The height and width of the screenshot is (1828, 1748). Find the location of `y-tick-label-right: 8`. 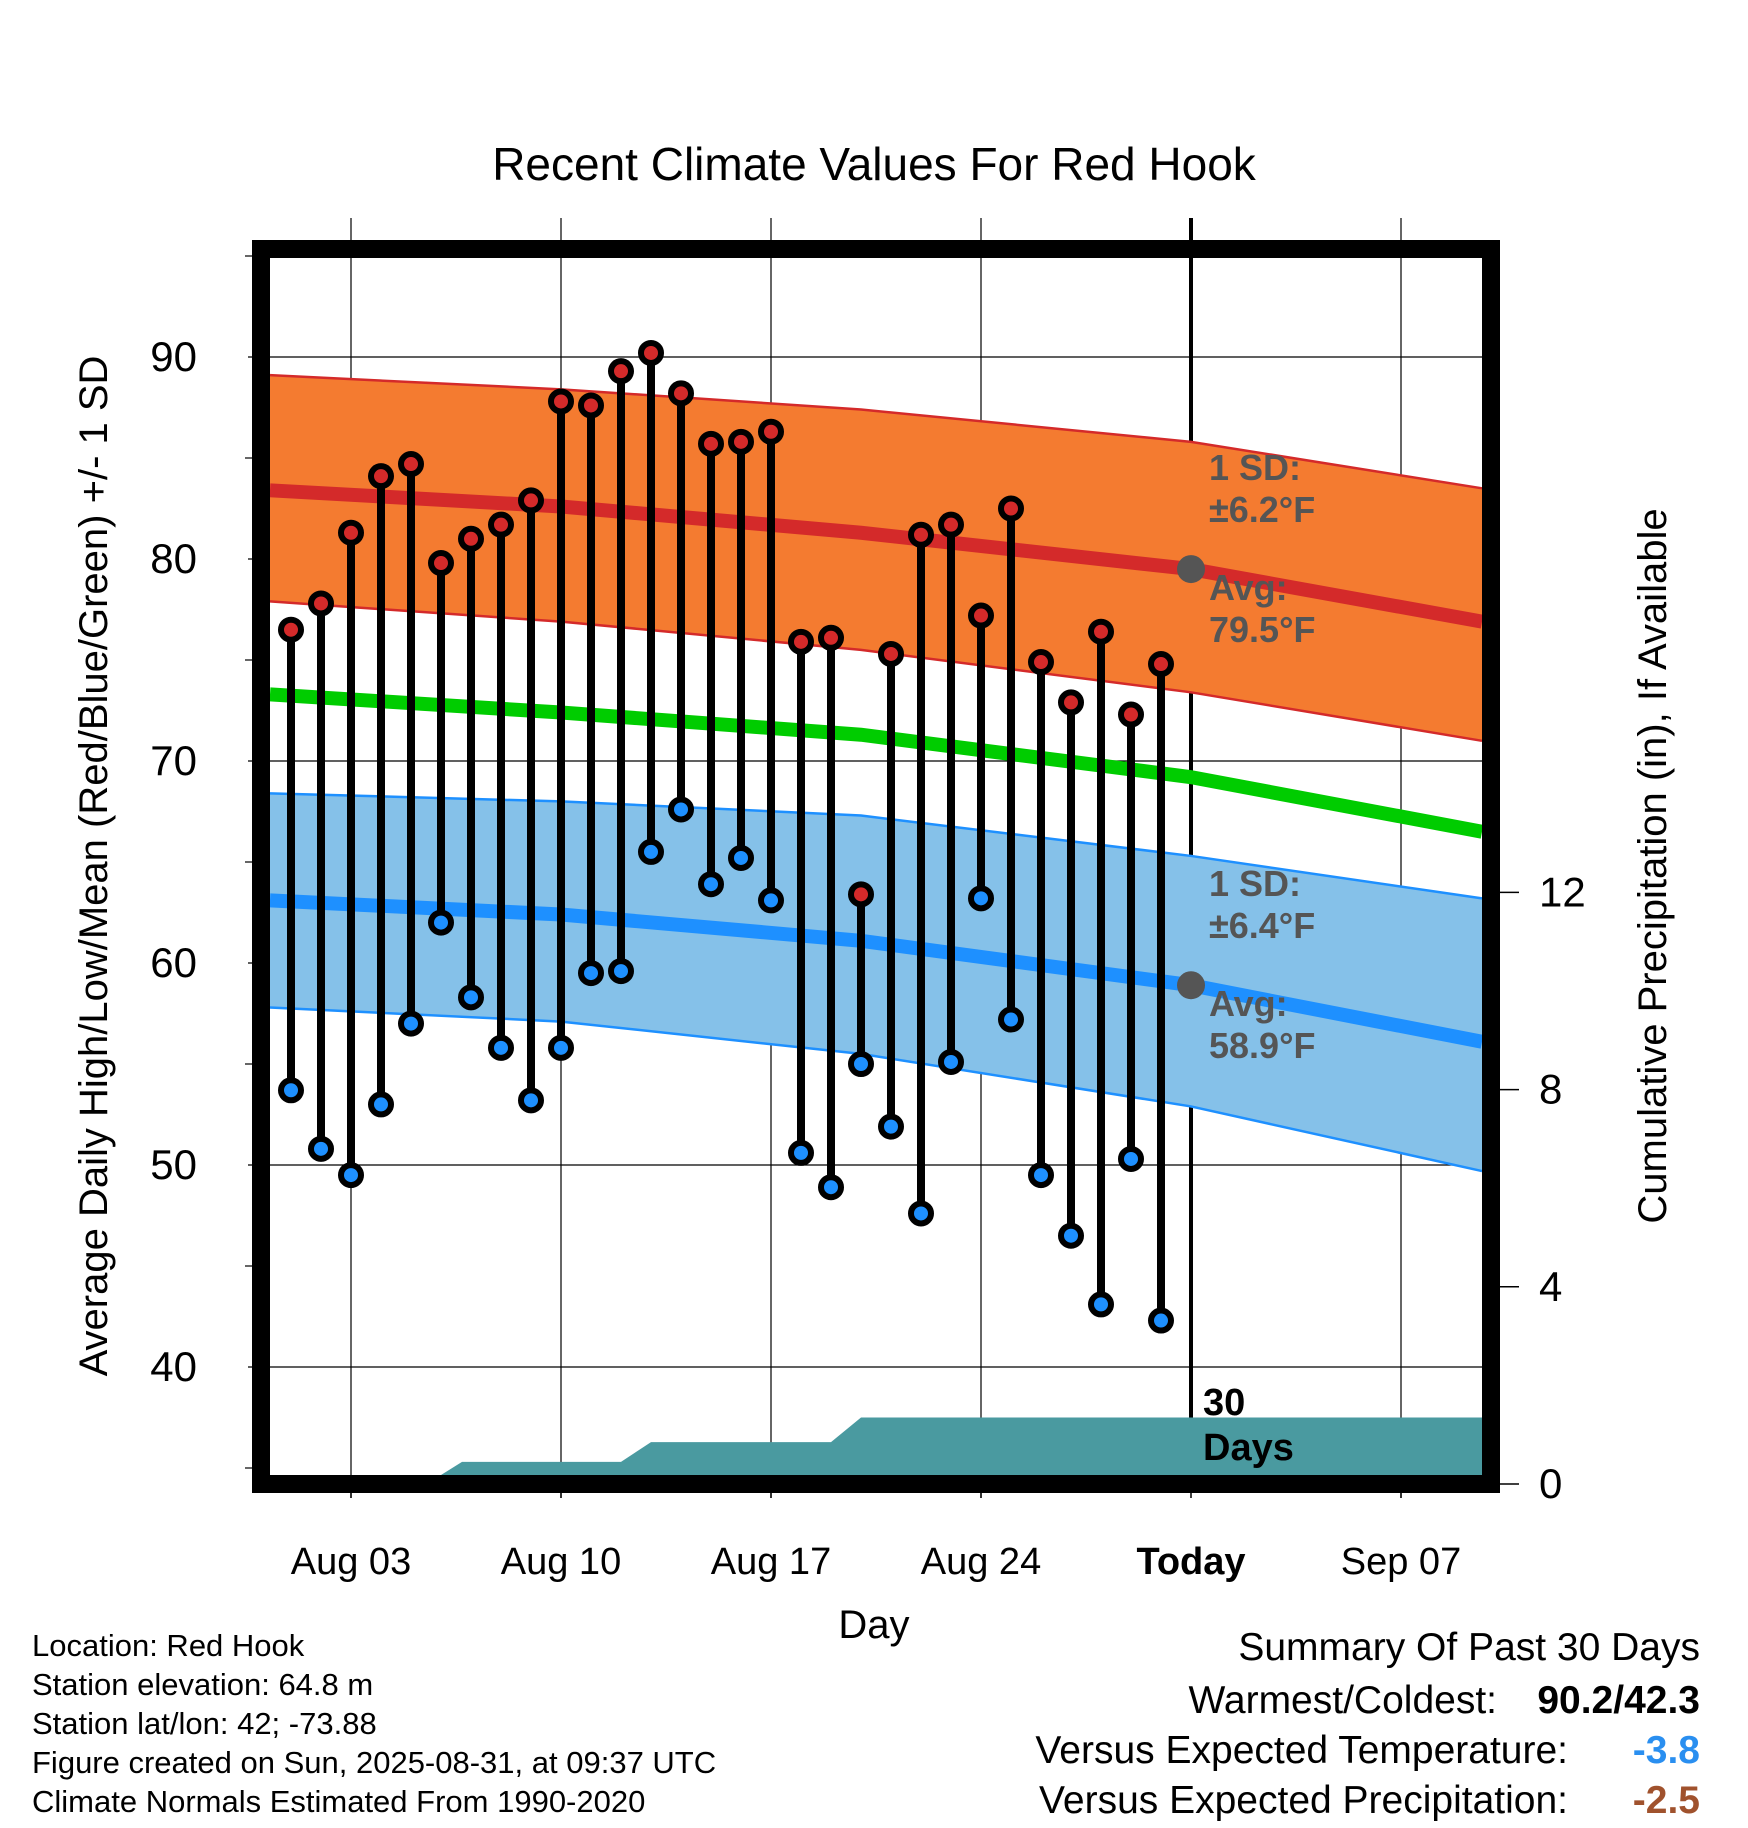

y-tick-label-right: 8 is located at coordinates (1550, 1089).